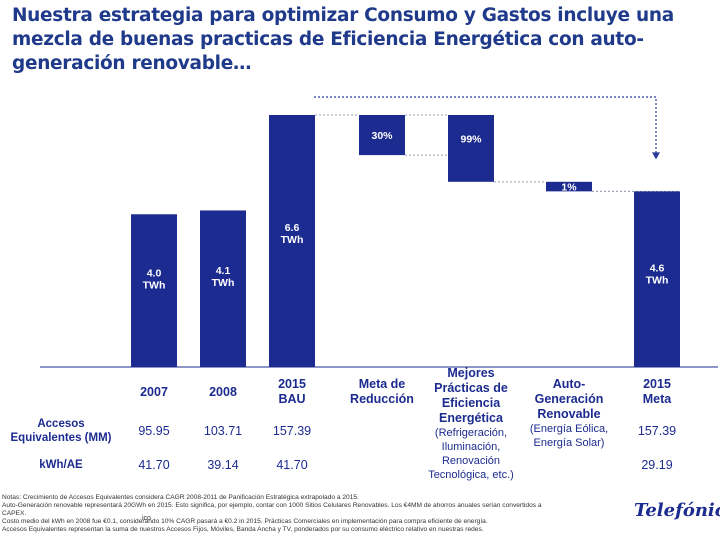 This screenshot has height=540, width=720. I want to click on table-cell: 39.14, so click(223, 465).